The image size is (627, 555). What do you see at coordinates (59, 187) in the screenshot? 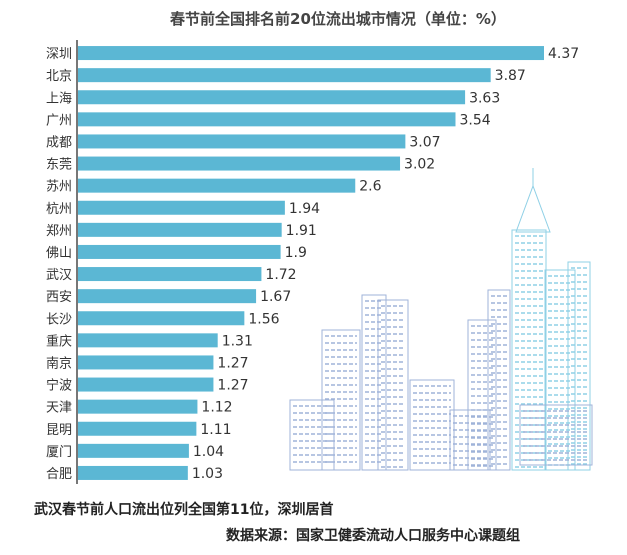
I see `category-label: 苏州` at bounding box center [59, 187].